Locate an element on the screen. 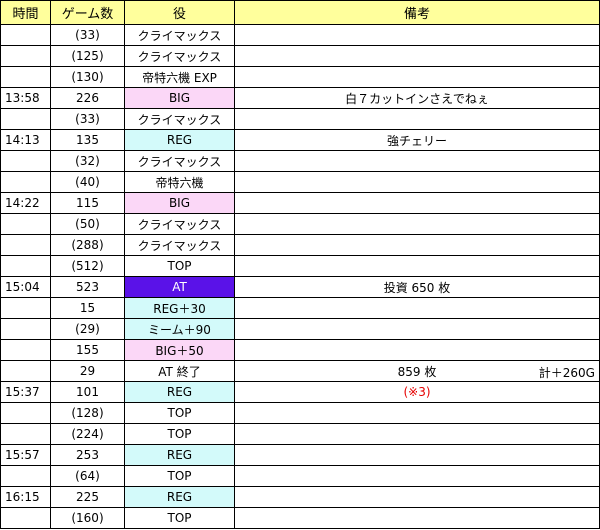 The height and width of the screenshot is (530, 600). table-row: 15:37 101 REG (※3) is located at coordinates (300, 392).